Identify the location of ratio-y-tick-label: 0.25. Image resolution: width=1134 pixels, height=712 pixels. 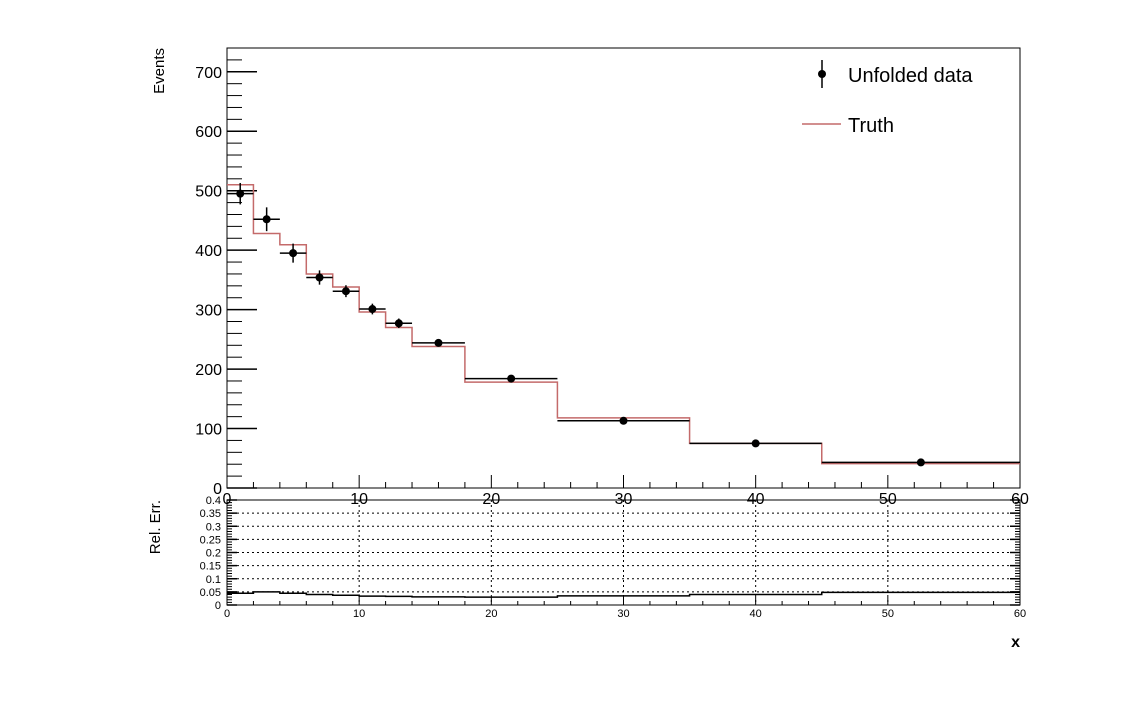
(210, 540).